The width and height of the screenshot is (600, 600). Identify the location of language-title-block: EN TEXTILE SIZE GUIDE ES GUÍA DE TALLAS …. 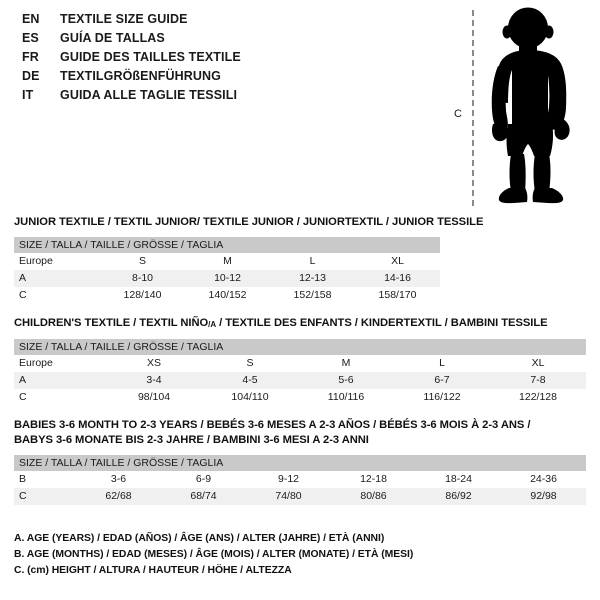
(222, 59).